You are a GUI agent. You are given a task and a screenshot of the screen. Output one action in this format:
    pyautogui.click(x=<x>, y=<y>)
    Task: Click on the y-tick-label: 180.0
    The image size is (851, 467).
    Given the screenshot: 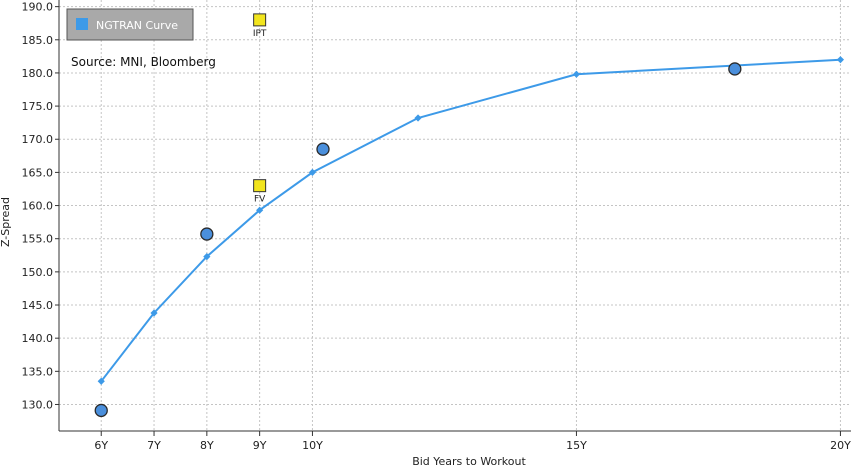 What is the action you would take?
    pyautogui.click(x=38, y=73)
    